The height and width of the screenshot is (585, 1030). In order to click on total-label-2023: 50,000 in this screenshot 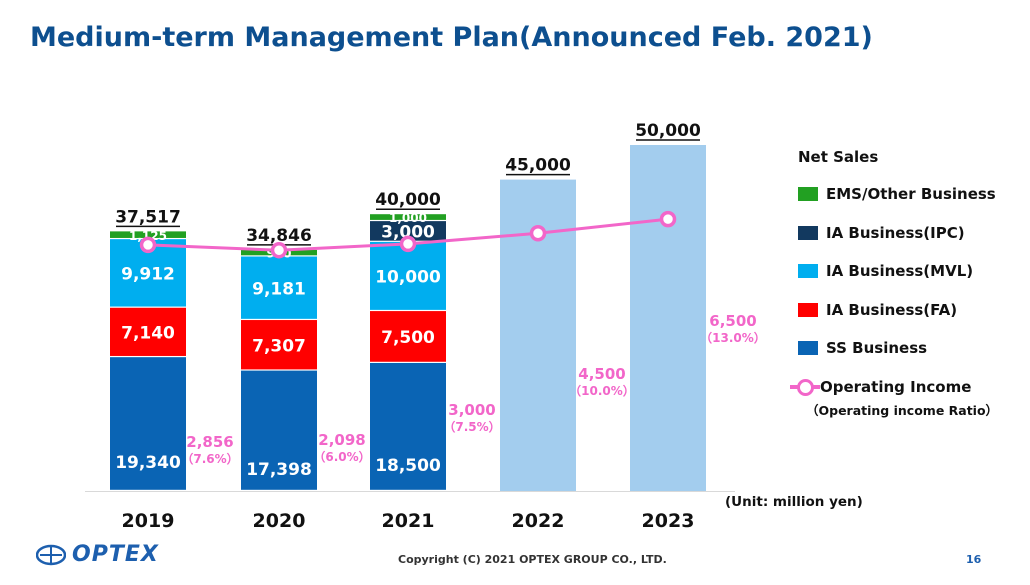, I will do `click(668, 131)`.